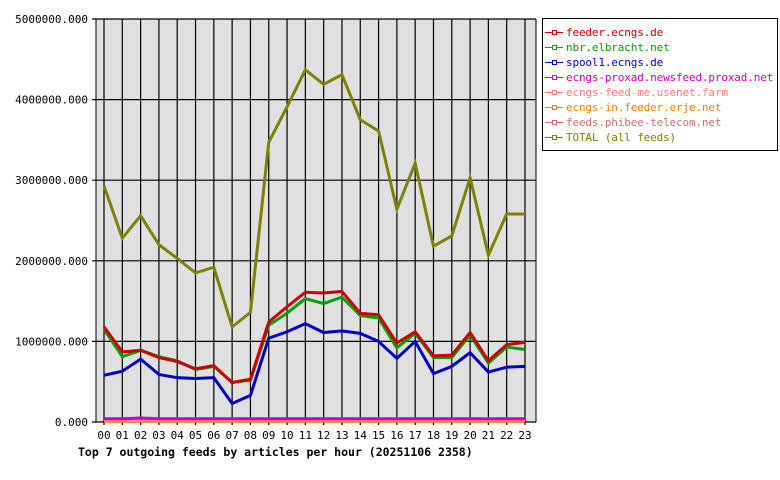 Image resolution: width=780 pixels, height=480 pixels. Describe the element at coordinates (415, 435) in the screenshot. I see `x-tick-label: 17` at that location.